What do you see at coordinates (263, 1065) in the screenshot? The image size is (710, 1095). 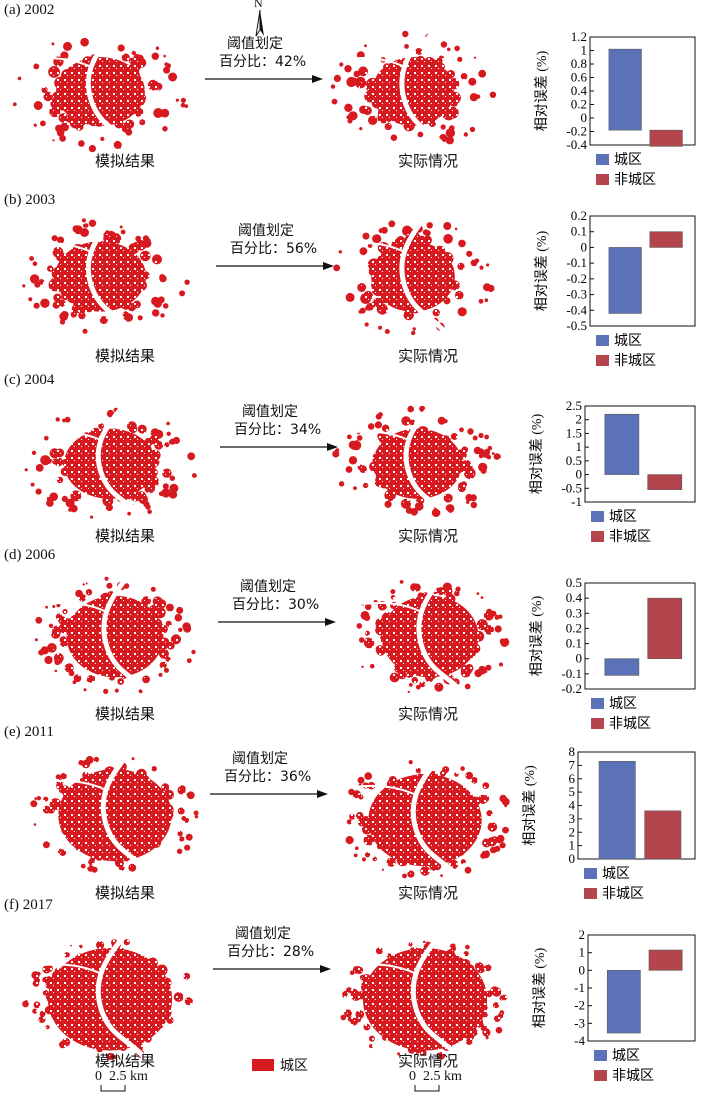 I see `urban-legend-swatch` at bounding box center [263, 1065].